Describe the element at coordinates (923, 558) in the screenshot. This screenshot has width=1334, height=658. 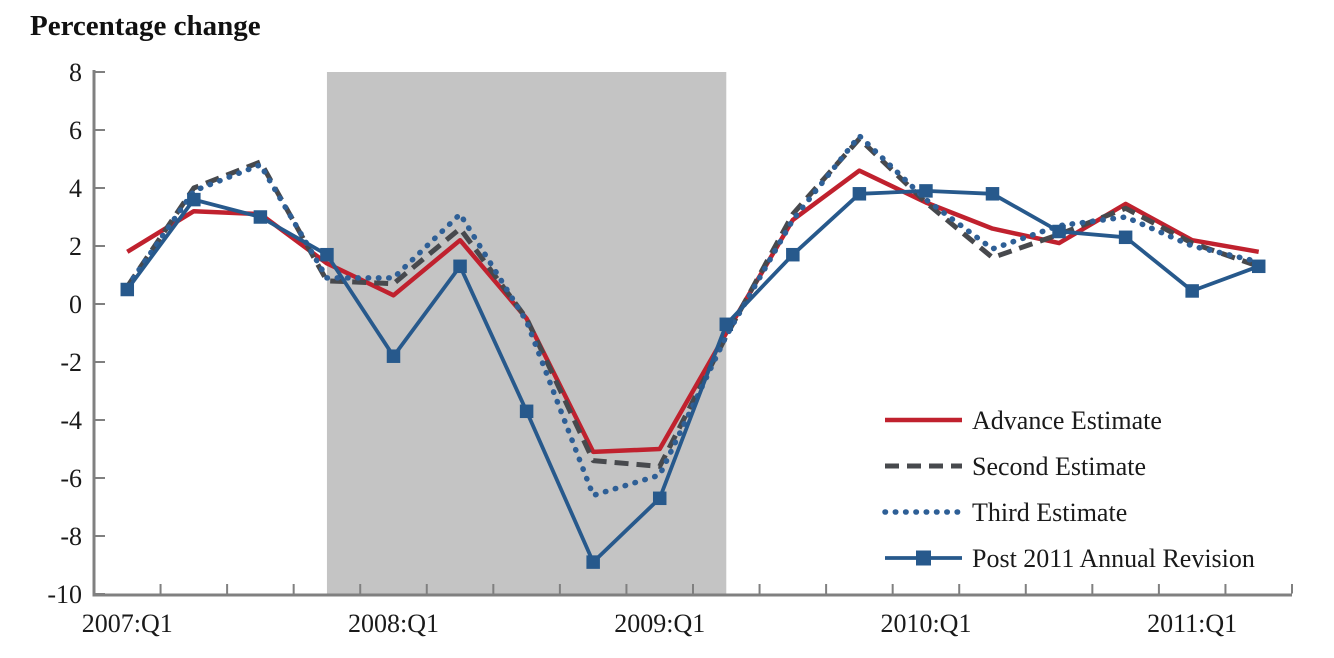
I see `legend-marker-post-2011-annual-revision` at that location.